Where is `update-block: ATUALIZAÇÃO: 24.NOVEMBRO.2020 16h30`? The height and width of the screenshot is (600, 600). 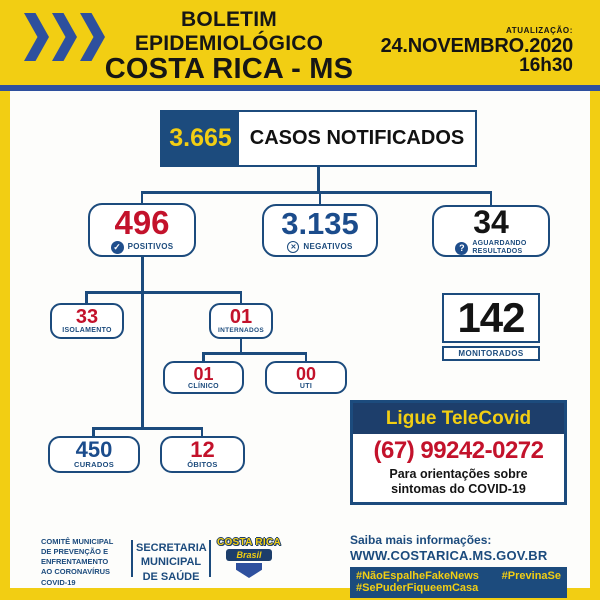
update-block: ATUALIZAÇÃO: 24.NOVEMBRO.2020 16h30 is located at coordinates (477, 51).